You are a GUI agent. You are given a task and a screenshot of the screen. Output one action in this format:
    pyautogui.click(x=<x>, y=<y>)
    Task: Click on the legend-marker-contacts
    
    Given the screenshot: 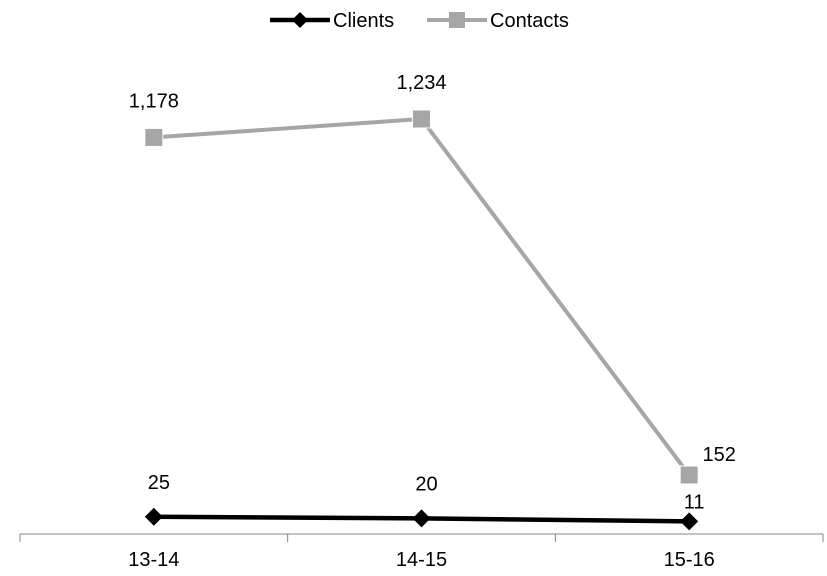 What is the action you would take?
    pyautogui.click(x=457, y=20)
    